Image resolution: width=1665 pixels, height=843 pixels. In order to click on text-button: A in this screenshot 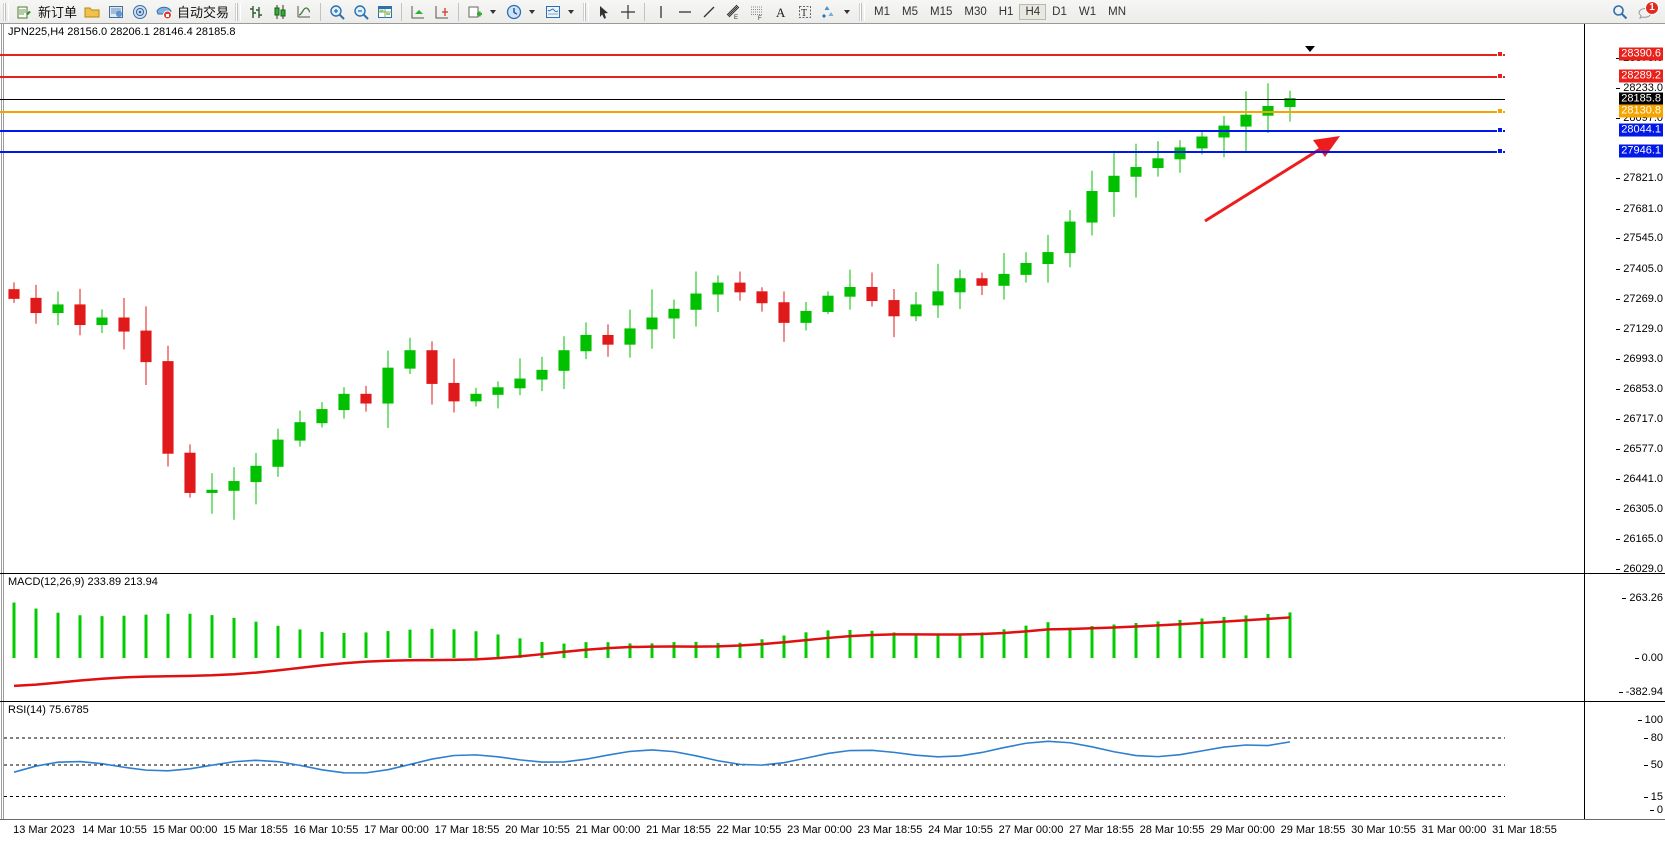, I will do `click(781, 12)`.